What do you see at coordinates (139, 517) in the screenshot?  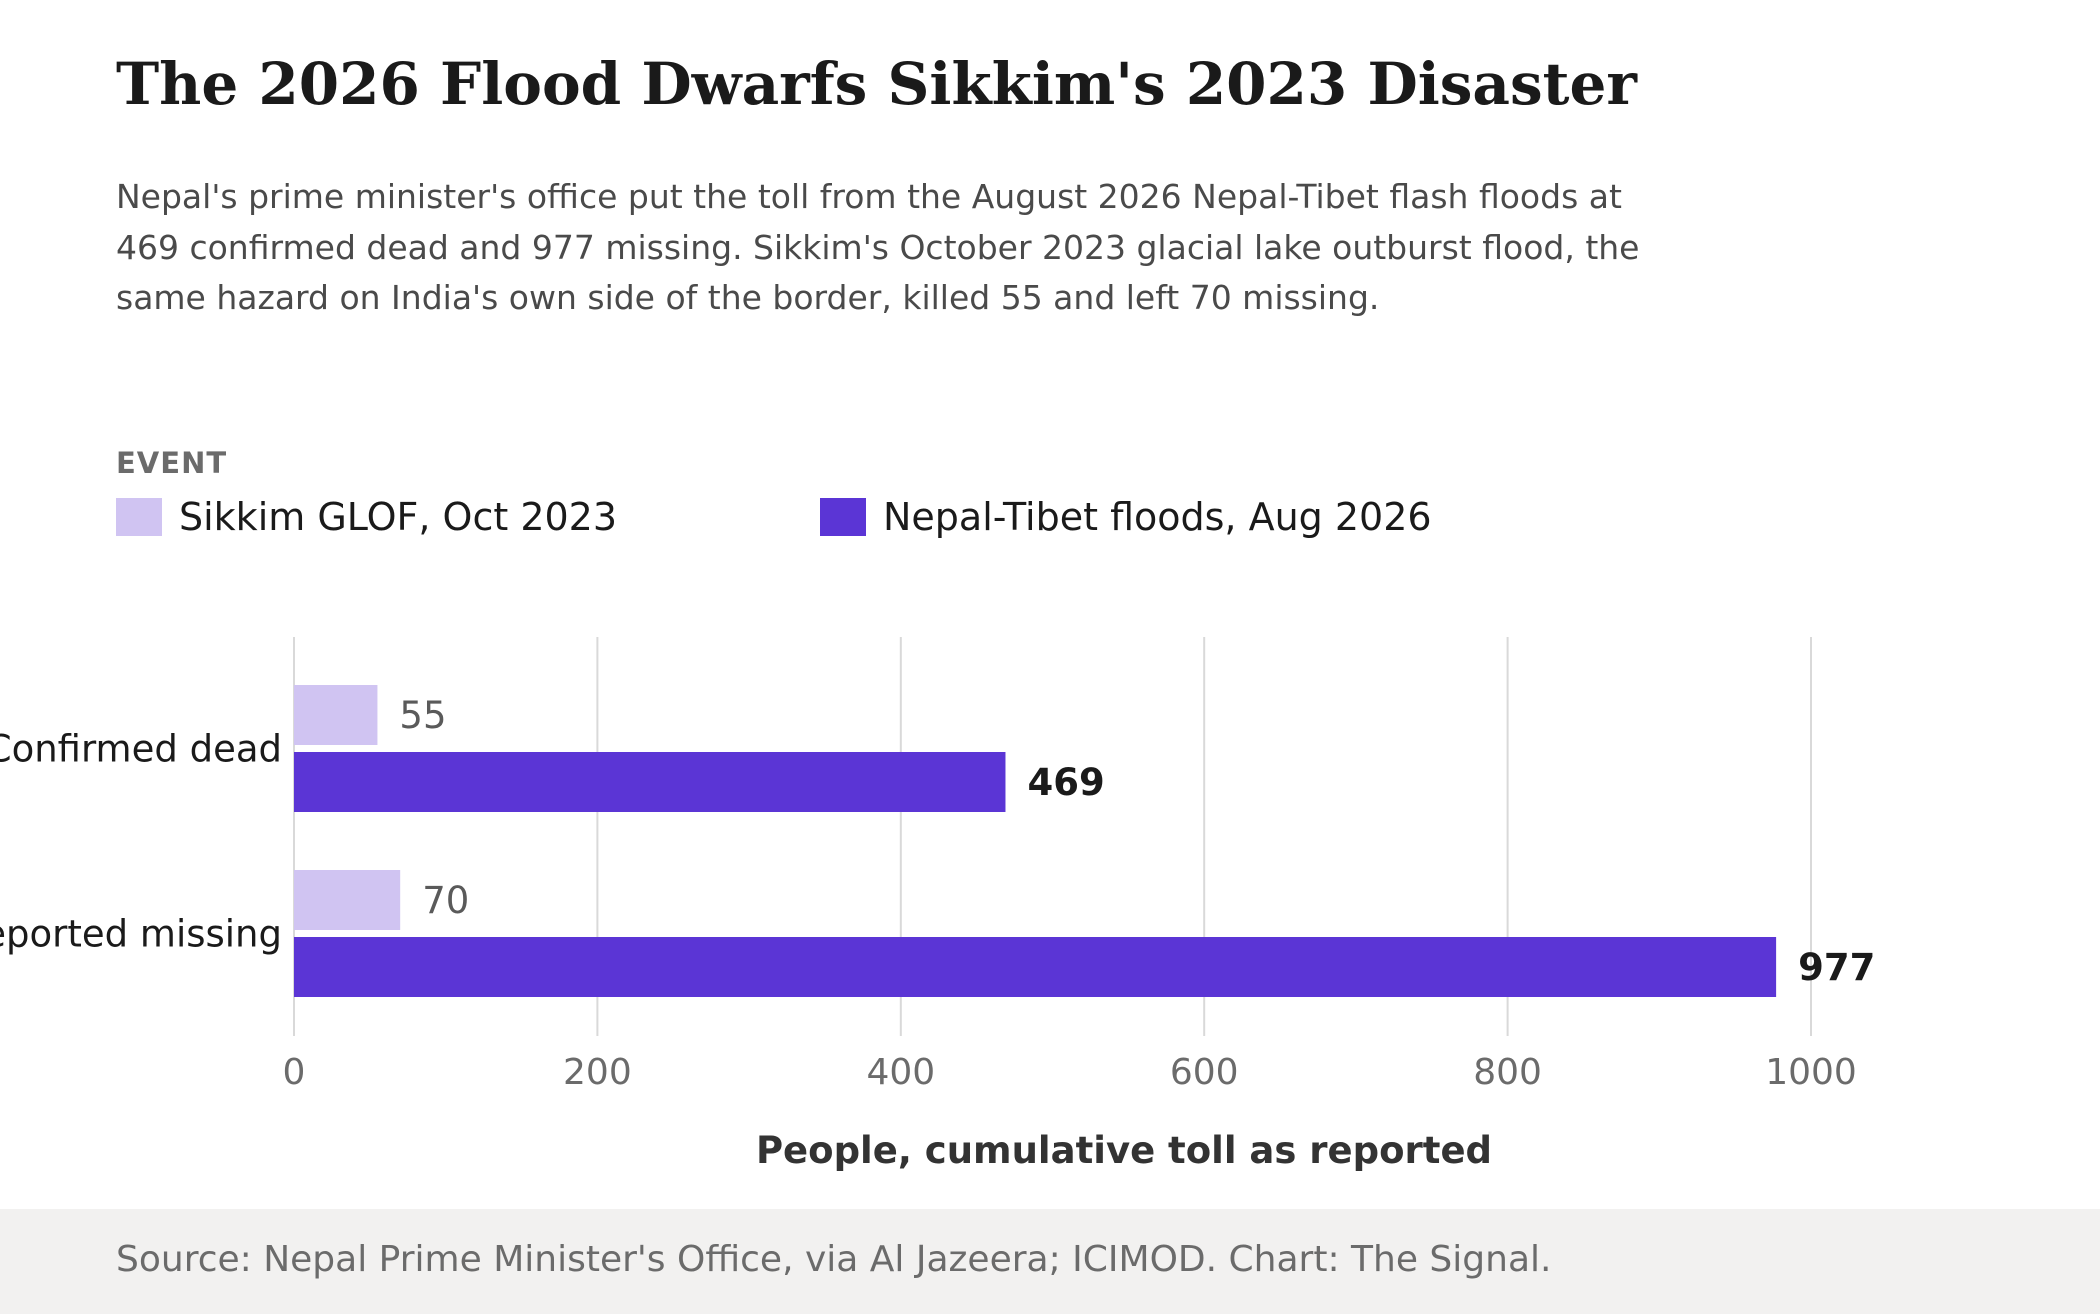 I see `legend-swatch-sikkim` at bounding box center [139, 517].